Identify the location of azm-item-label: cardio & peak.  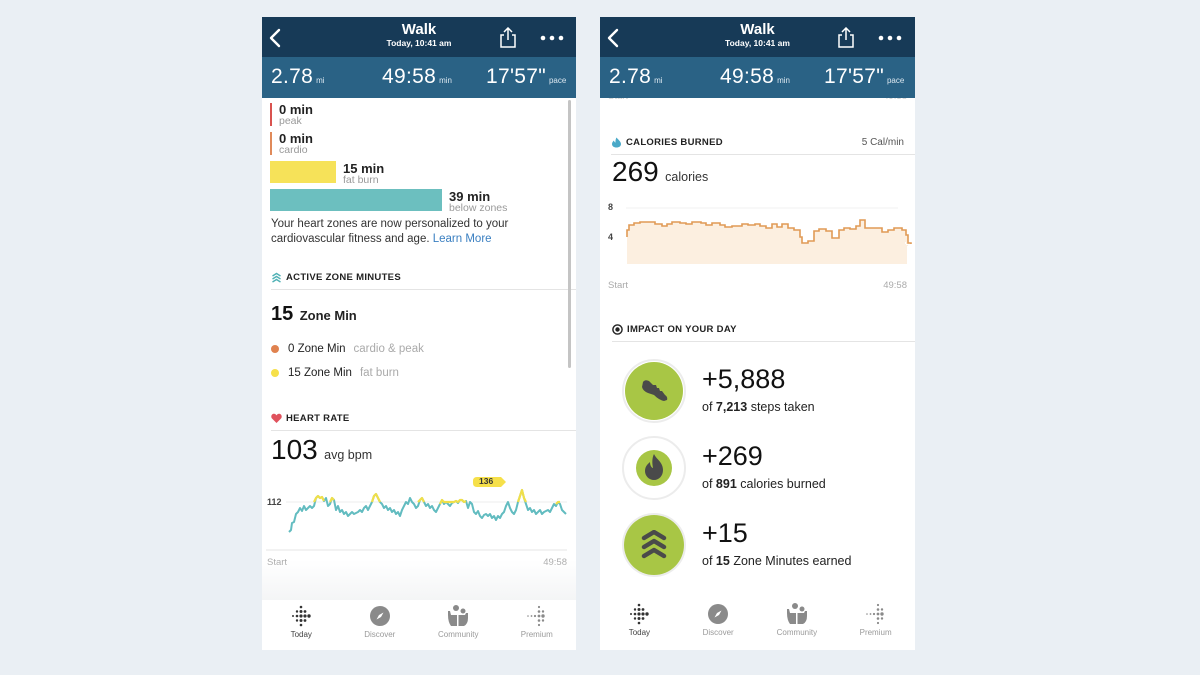
(388, 349).